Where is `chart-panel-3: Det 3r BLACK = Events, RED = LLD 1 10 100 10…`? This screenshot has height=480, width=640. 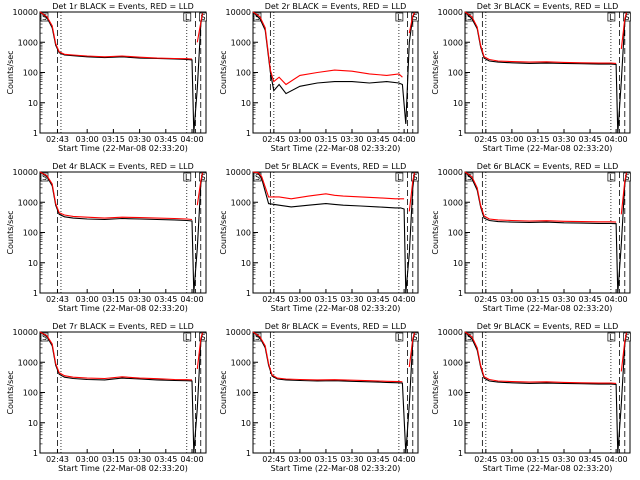
chart-panel-3: Det 3r BLACK = Events, RED = LLD 1 10 100 10… is located at coordinates (531, 77).